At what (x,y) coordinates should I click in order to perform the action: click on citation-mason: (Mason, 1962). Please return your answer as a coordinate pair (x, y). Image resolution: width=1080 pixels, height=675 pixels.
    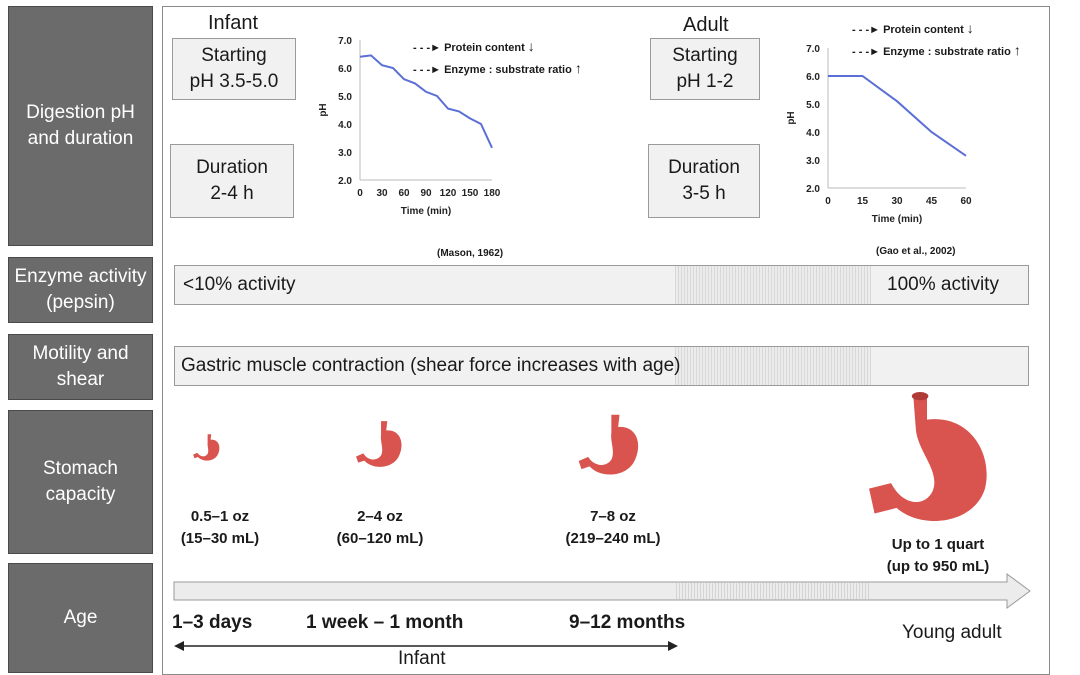
    Looking at the image, I should click on (470, 253).